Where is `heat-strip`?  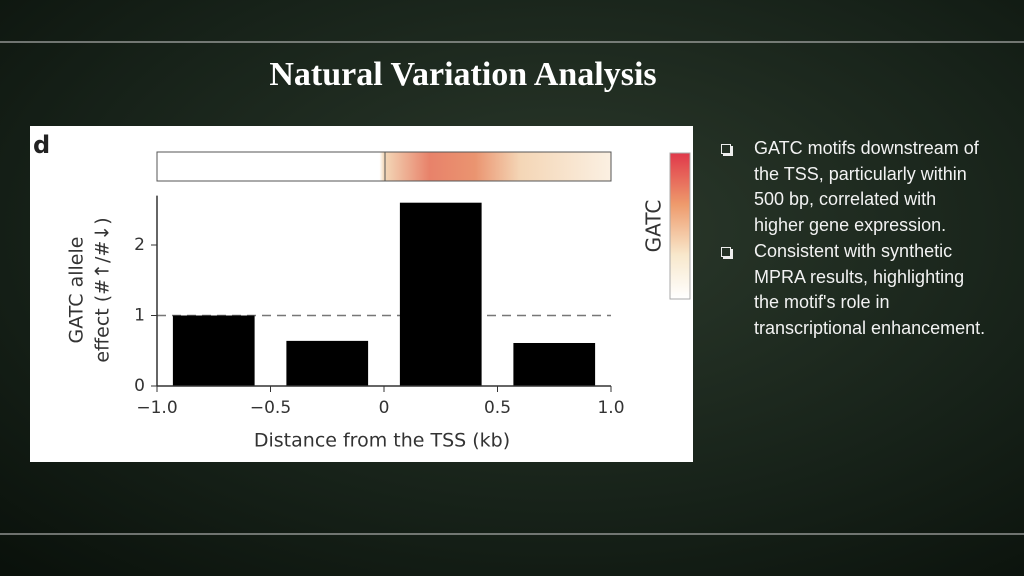
heat-strip is located at coordinates (384, 166).